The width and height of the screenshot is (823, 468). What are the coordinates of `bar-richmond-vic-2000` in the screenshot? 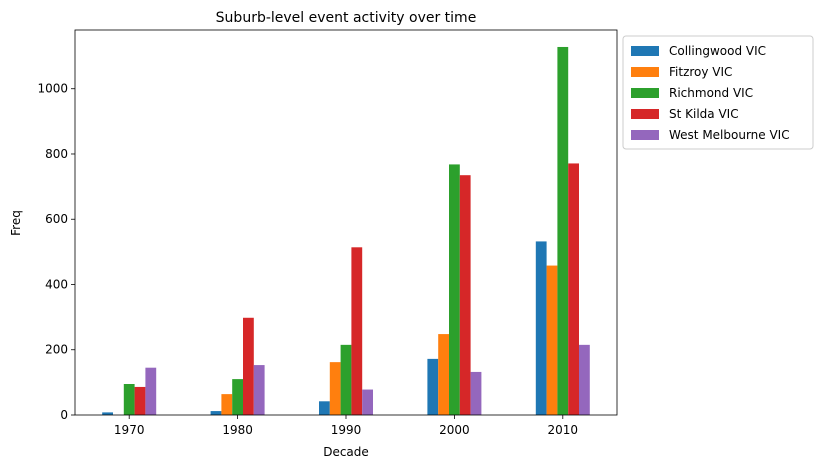 It's located at (454, 289).